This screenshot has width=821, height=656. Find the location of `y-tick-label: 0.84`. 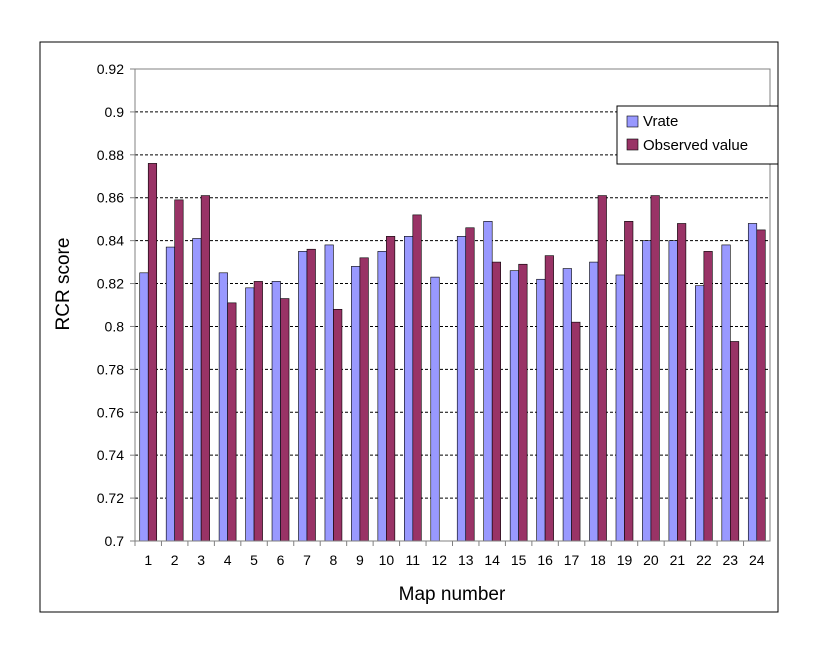

y-tick-label: 0.84 is located at coordinates (110, 241).